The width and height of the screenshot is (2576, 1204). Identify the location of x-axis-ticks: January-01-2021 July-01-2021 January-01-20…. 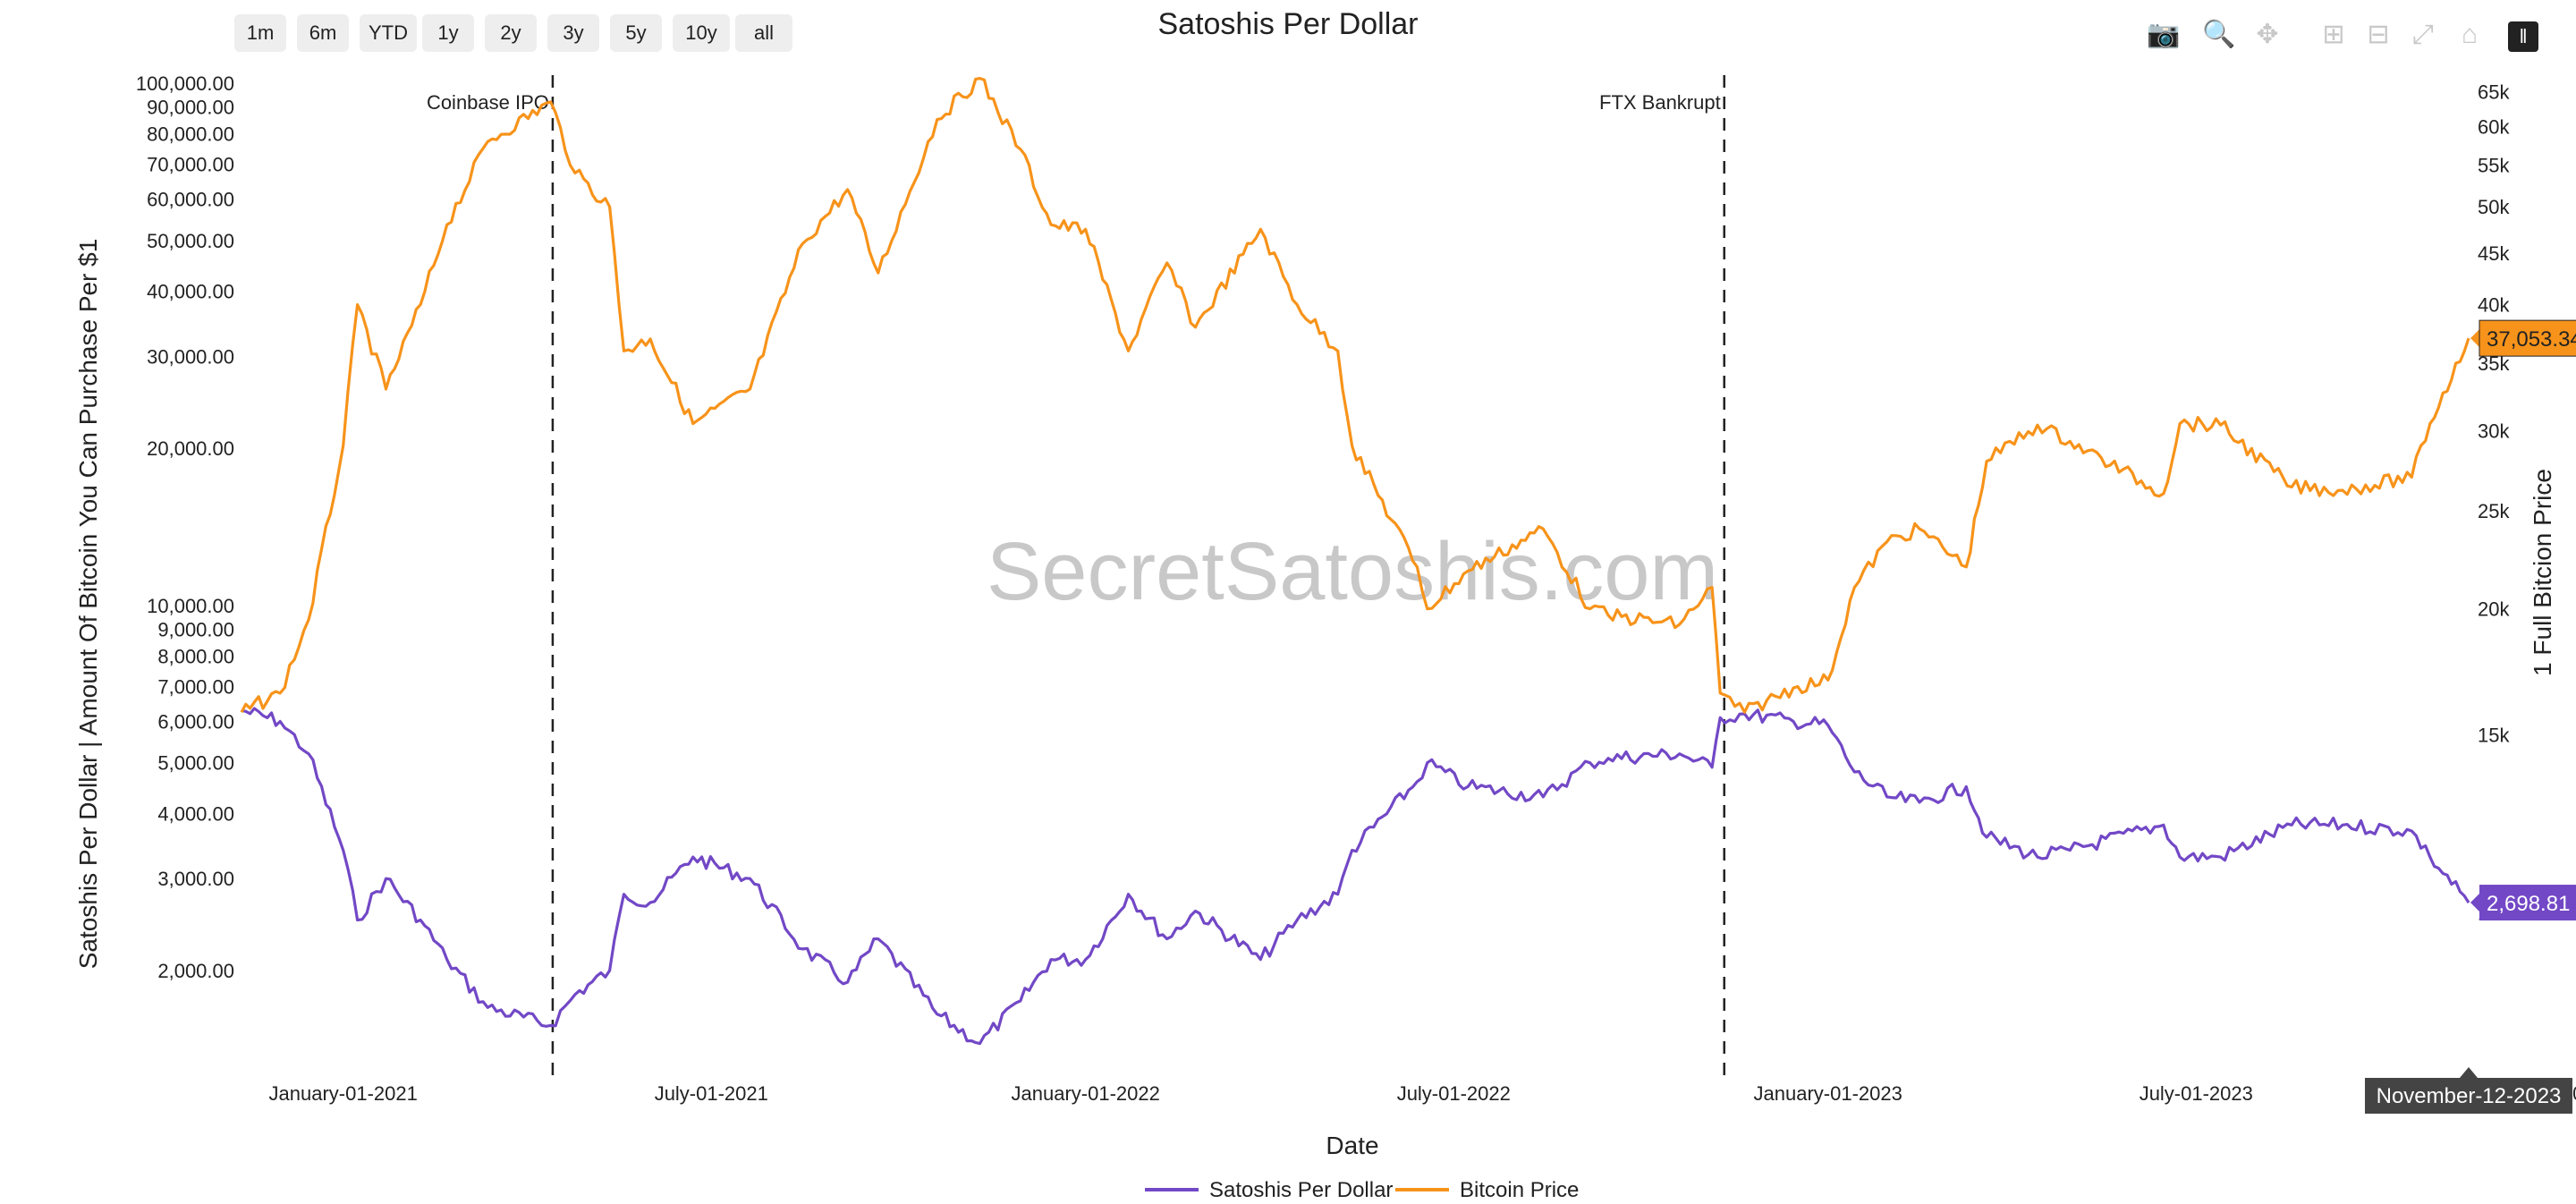
(1422, 1093).